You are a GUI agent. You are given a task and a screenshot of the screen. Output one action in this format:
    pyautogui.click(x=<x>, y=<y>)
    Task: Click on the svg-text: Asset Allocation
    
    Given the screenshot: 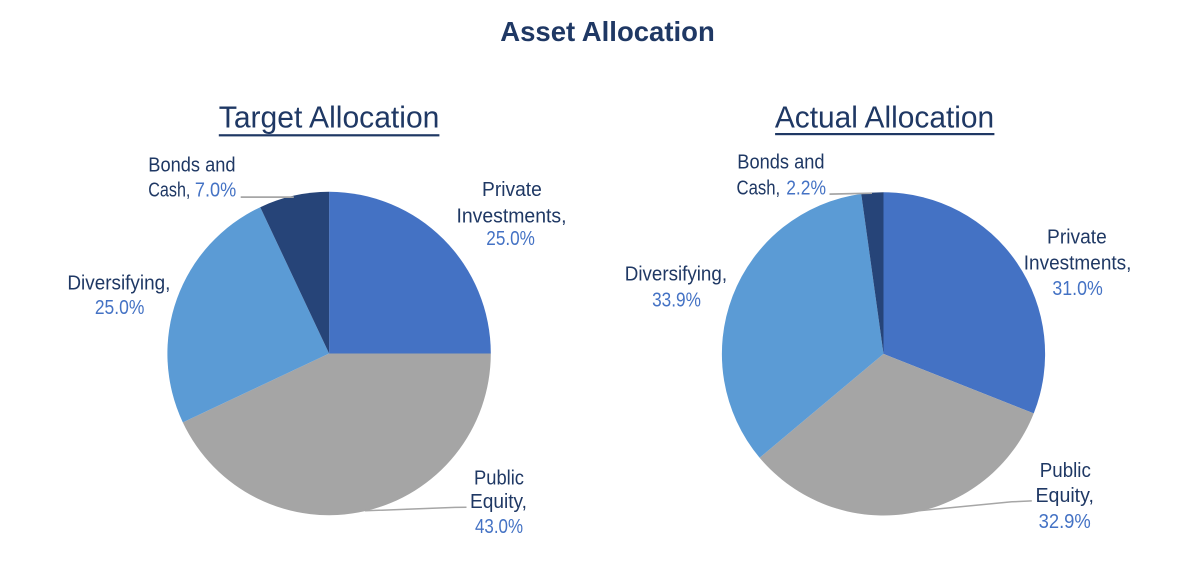 What is the action you would take?
    pyautogui.click(x=607, y=31)
    